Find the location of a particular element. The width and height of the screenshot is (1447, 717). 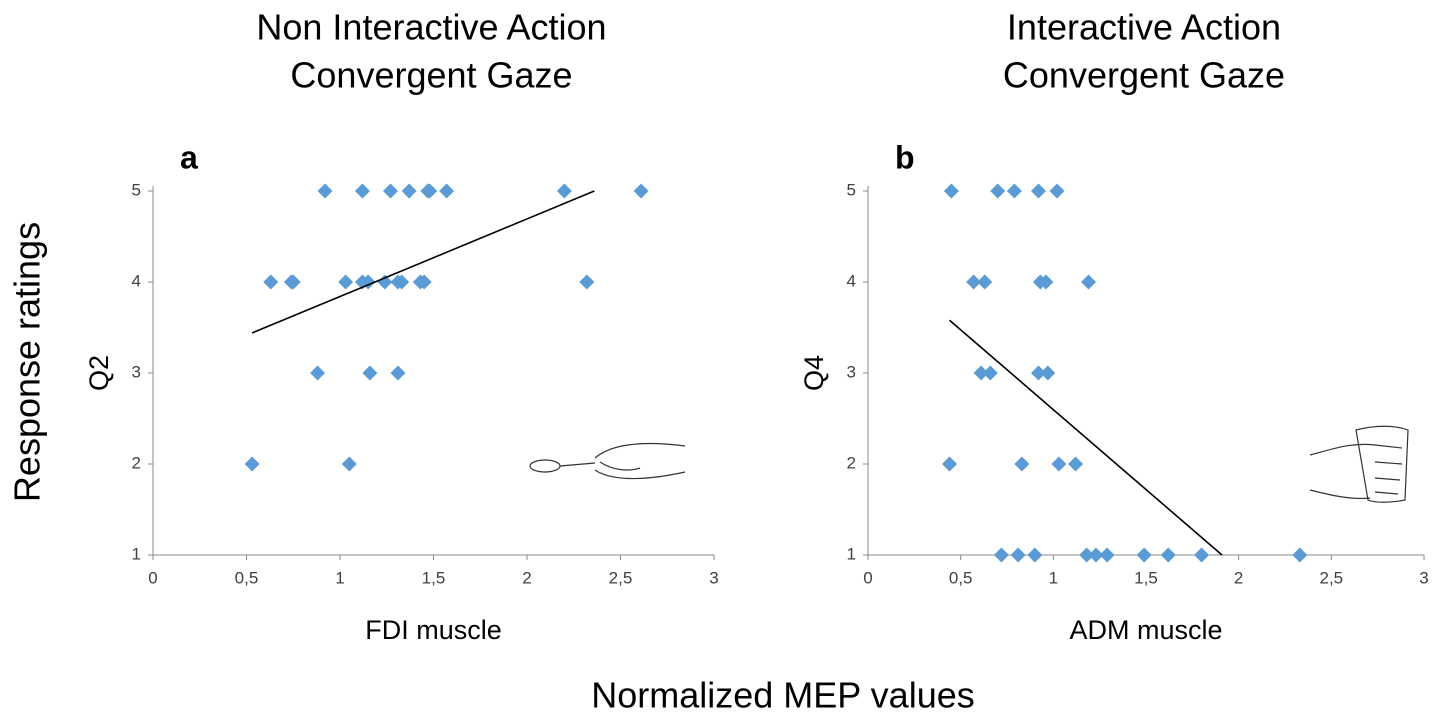

spoon-hand-icon is located at coordinates (607, 461).